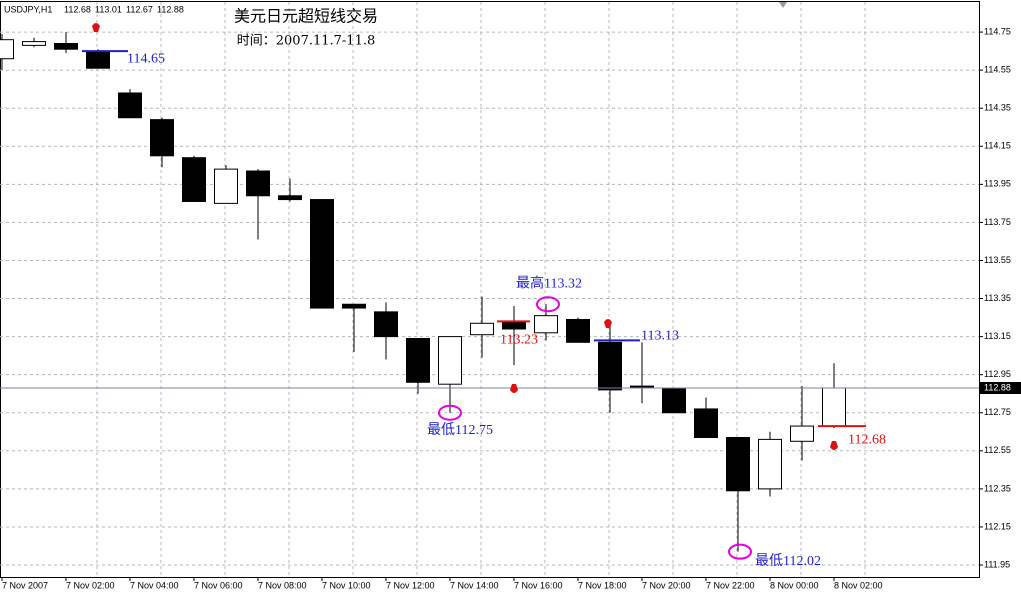 Image resolution: width=1021 pixels, height=596 pixels. What do you see at coordinates (410, 585) in the screenshot?
I see `x-tick-label: 7 Nov 12:00` at bounding box center [410, 585].